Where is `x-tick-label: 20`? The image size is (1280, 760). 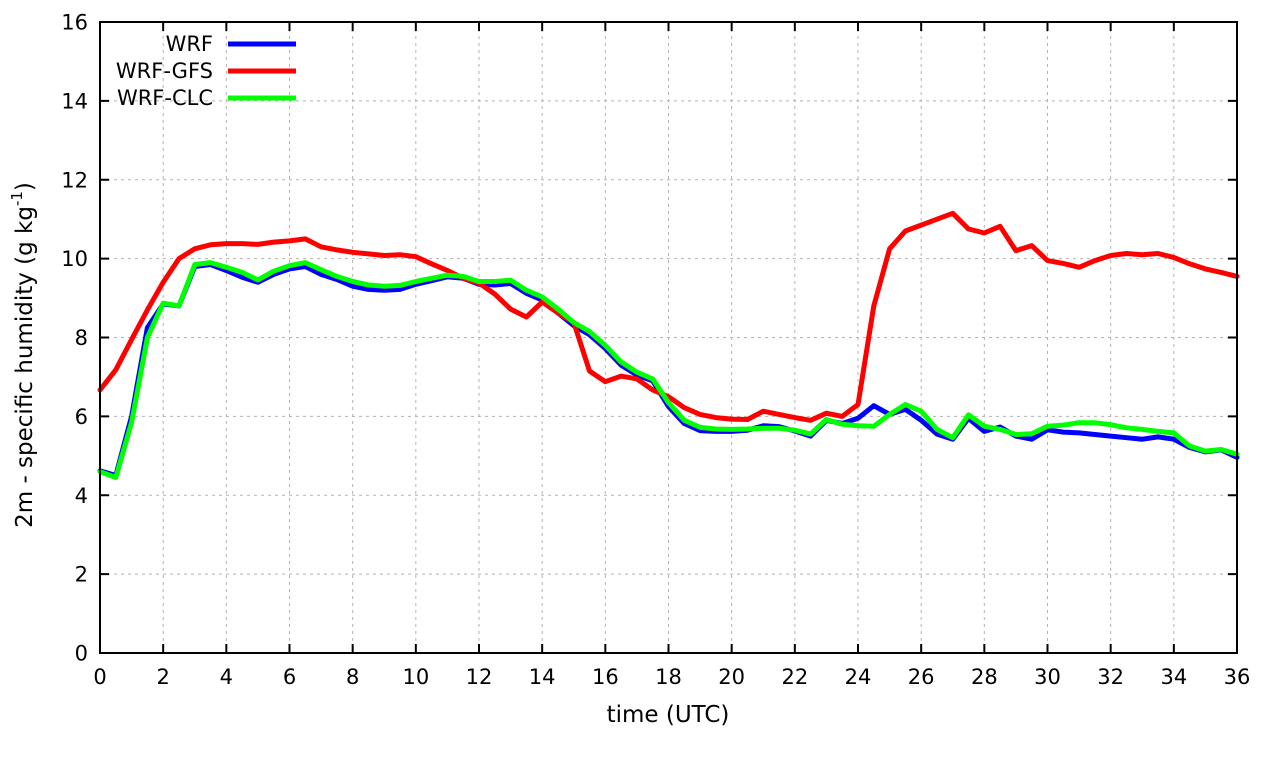 x-tick-label: 20 is located at coordinates (731, 677).